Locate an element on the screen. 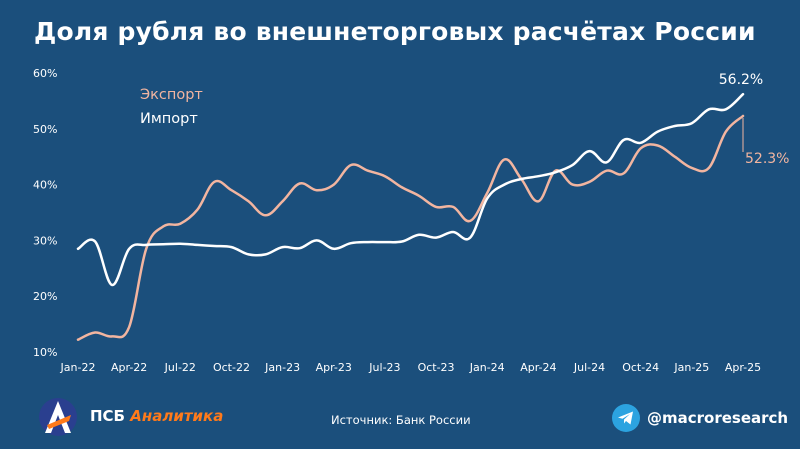 This screenshot has height=449, width=800. x-tick-label: Apr-23 is located at coordinates (334, 367).